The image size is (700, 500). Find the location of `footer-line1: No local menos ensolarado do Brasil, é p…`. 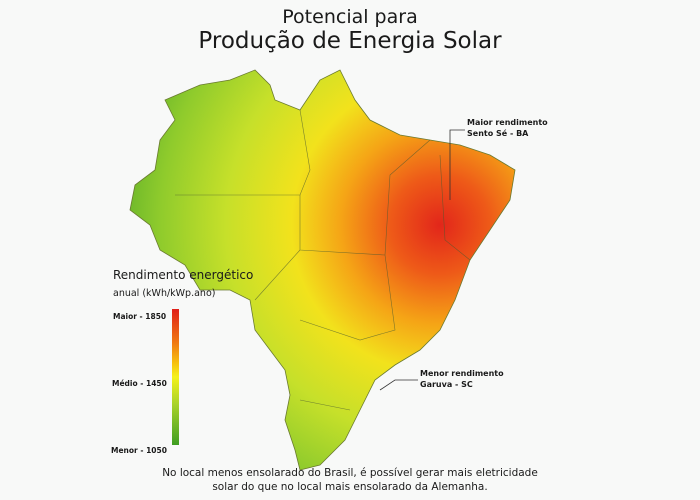

footer-line1: No local menos ensolarado do Brasil, é p… is located at coordinates (350, 473).